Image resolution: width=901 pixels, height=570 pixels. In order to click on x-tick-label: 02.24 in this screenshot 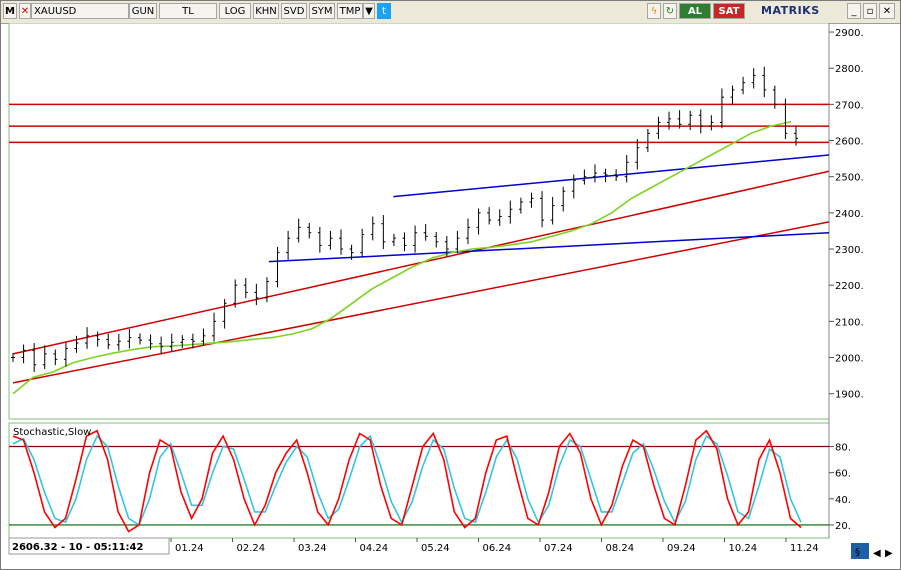, I will do `click(251, 548)`.